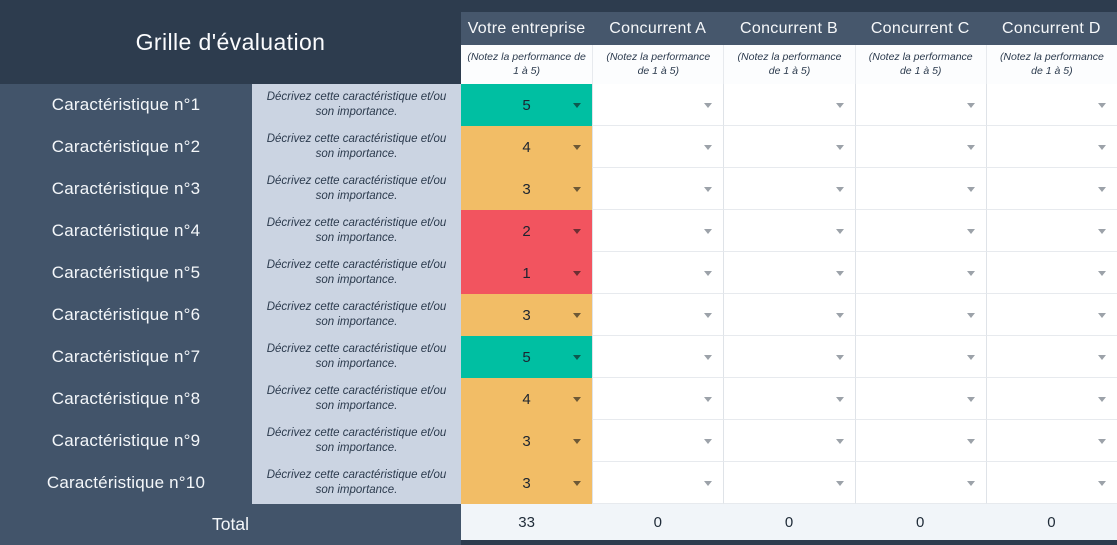 This screenshot has height=545, width=1117. What do you see at coordinates (658, 524) in the screenshot?
I see `total-value-concurrent-a: 0` at bounding box center [658, 524].